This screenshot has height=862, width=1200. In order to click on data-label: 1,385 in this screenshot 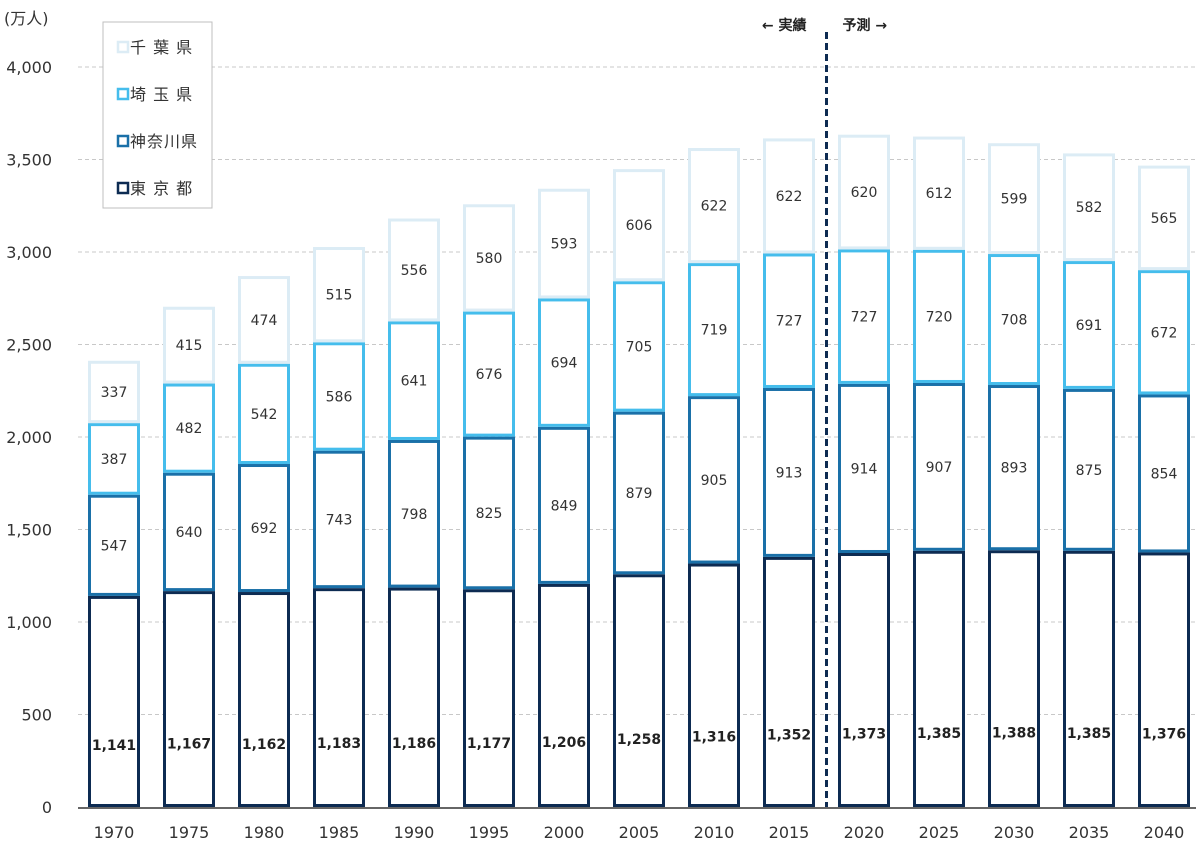, I will do `click(939, 734)`.